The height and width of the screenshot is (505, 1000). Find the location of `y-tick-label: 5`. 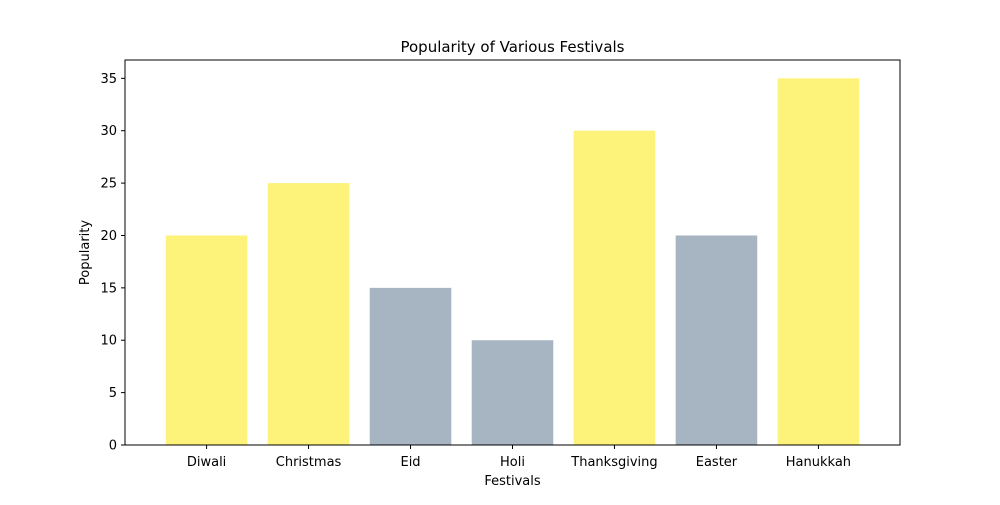

y-tick-label: 5 is located at coordinates (113, 393).